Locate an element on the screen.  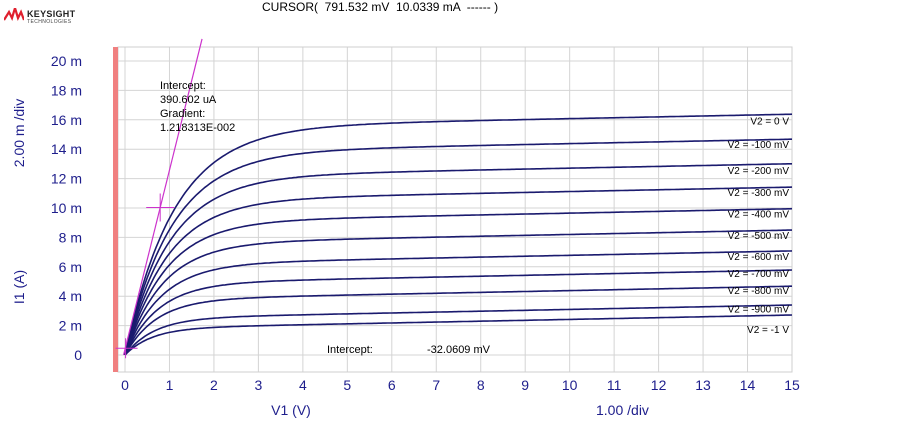
y-tick-label: 14 m is located at coordinates (66, 149).